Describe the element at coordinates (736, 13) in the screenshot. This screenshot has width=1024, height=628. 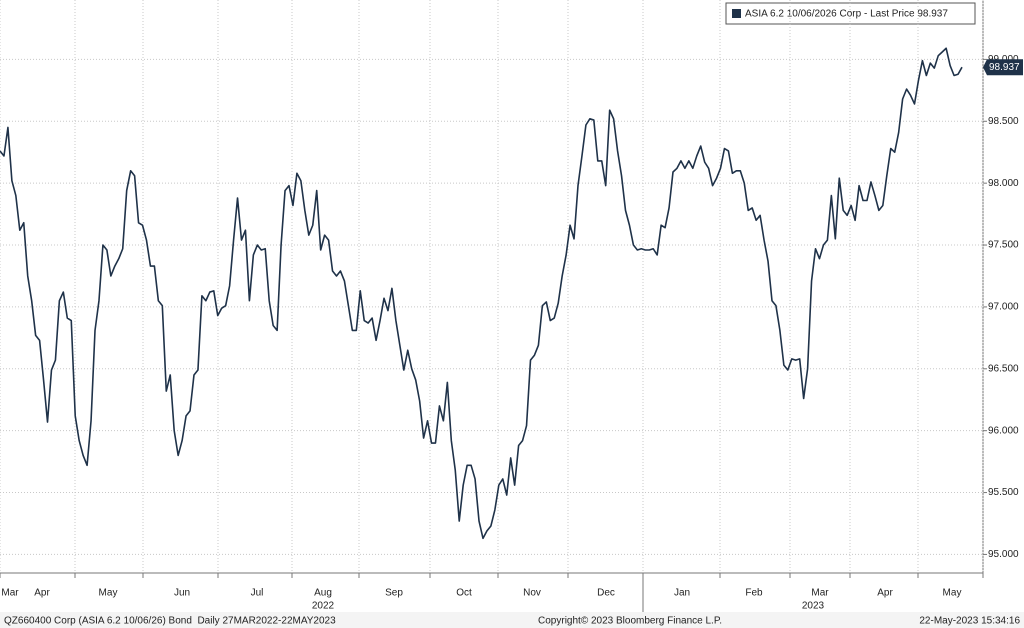
I see `legend-swatch` at that location.